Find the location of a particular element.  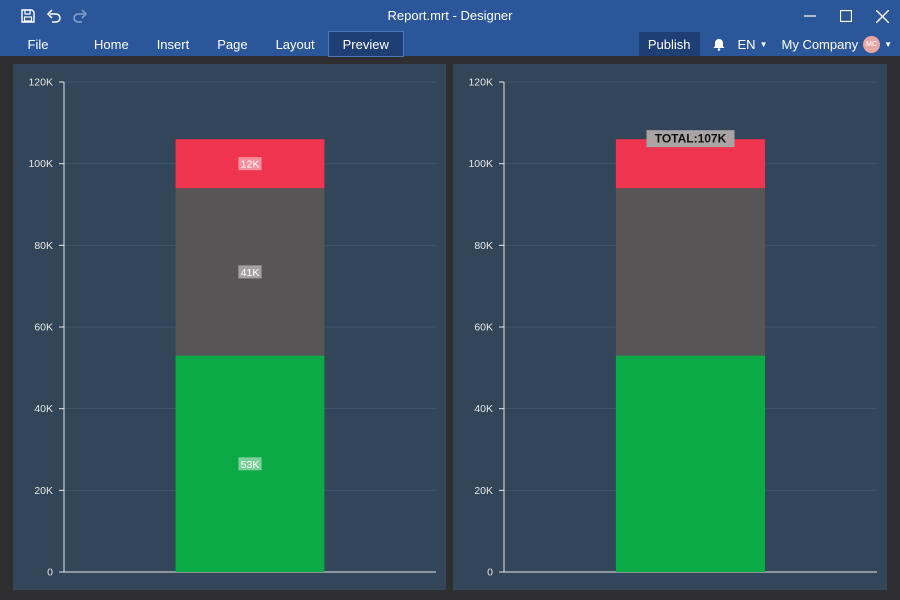

tab-page: Page is located at coordinates (232, 44).